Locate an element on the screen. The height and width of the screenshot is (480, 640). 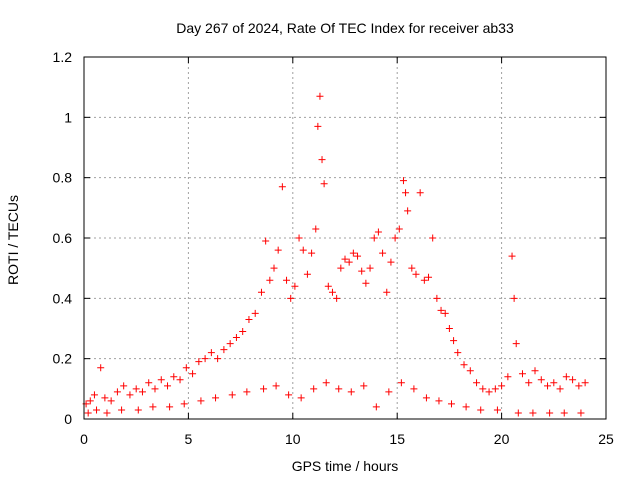
x-tick-label: 15 is located at coordinates (397, 439).